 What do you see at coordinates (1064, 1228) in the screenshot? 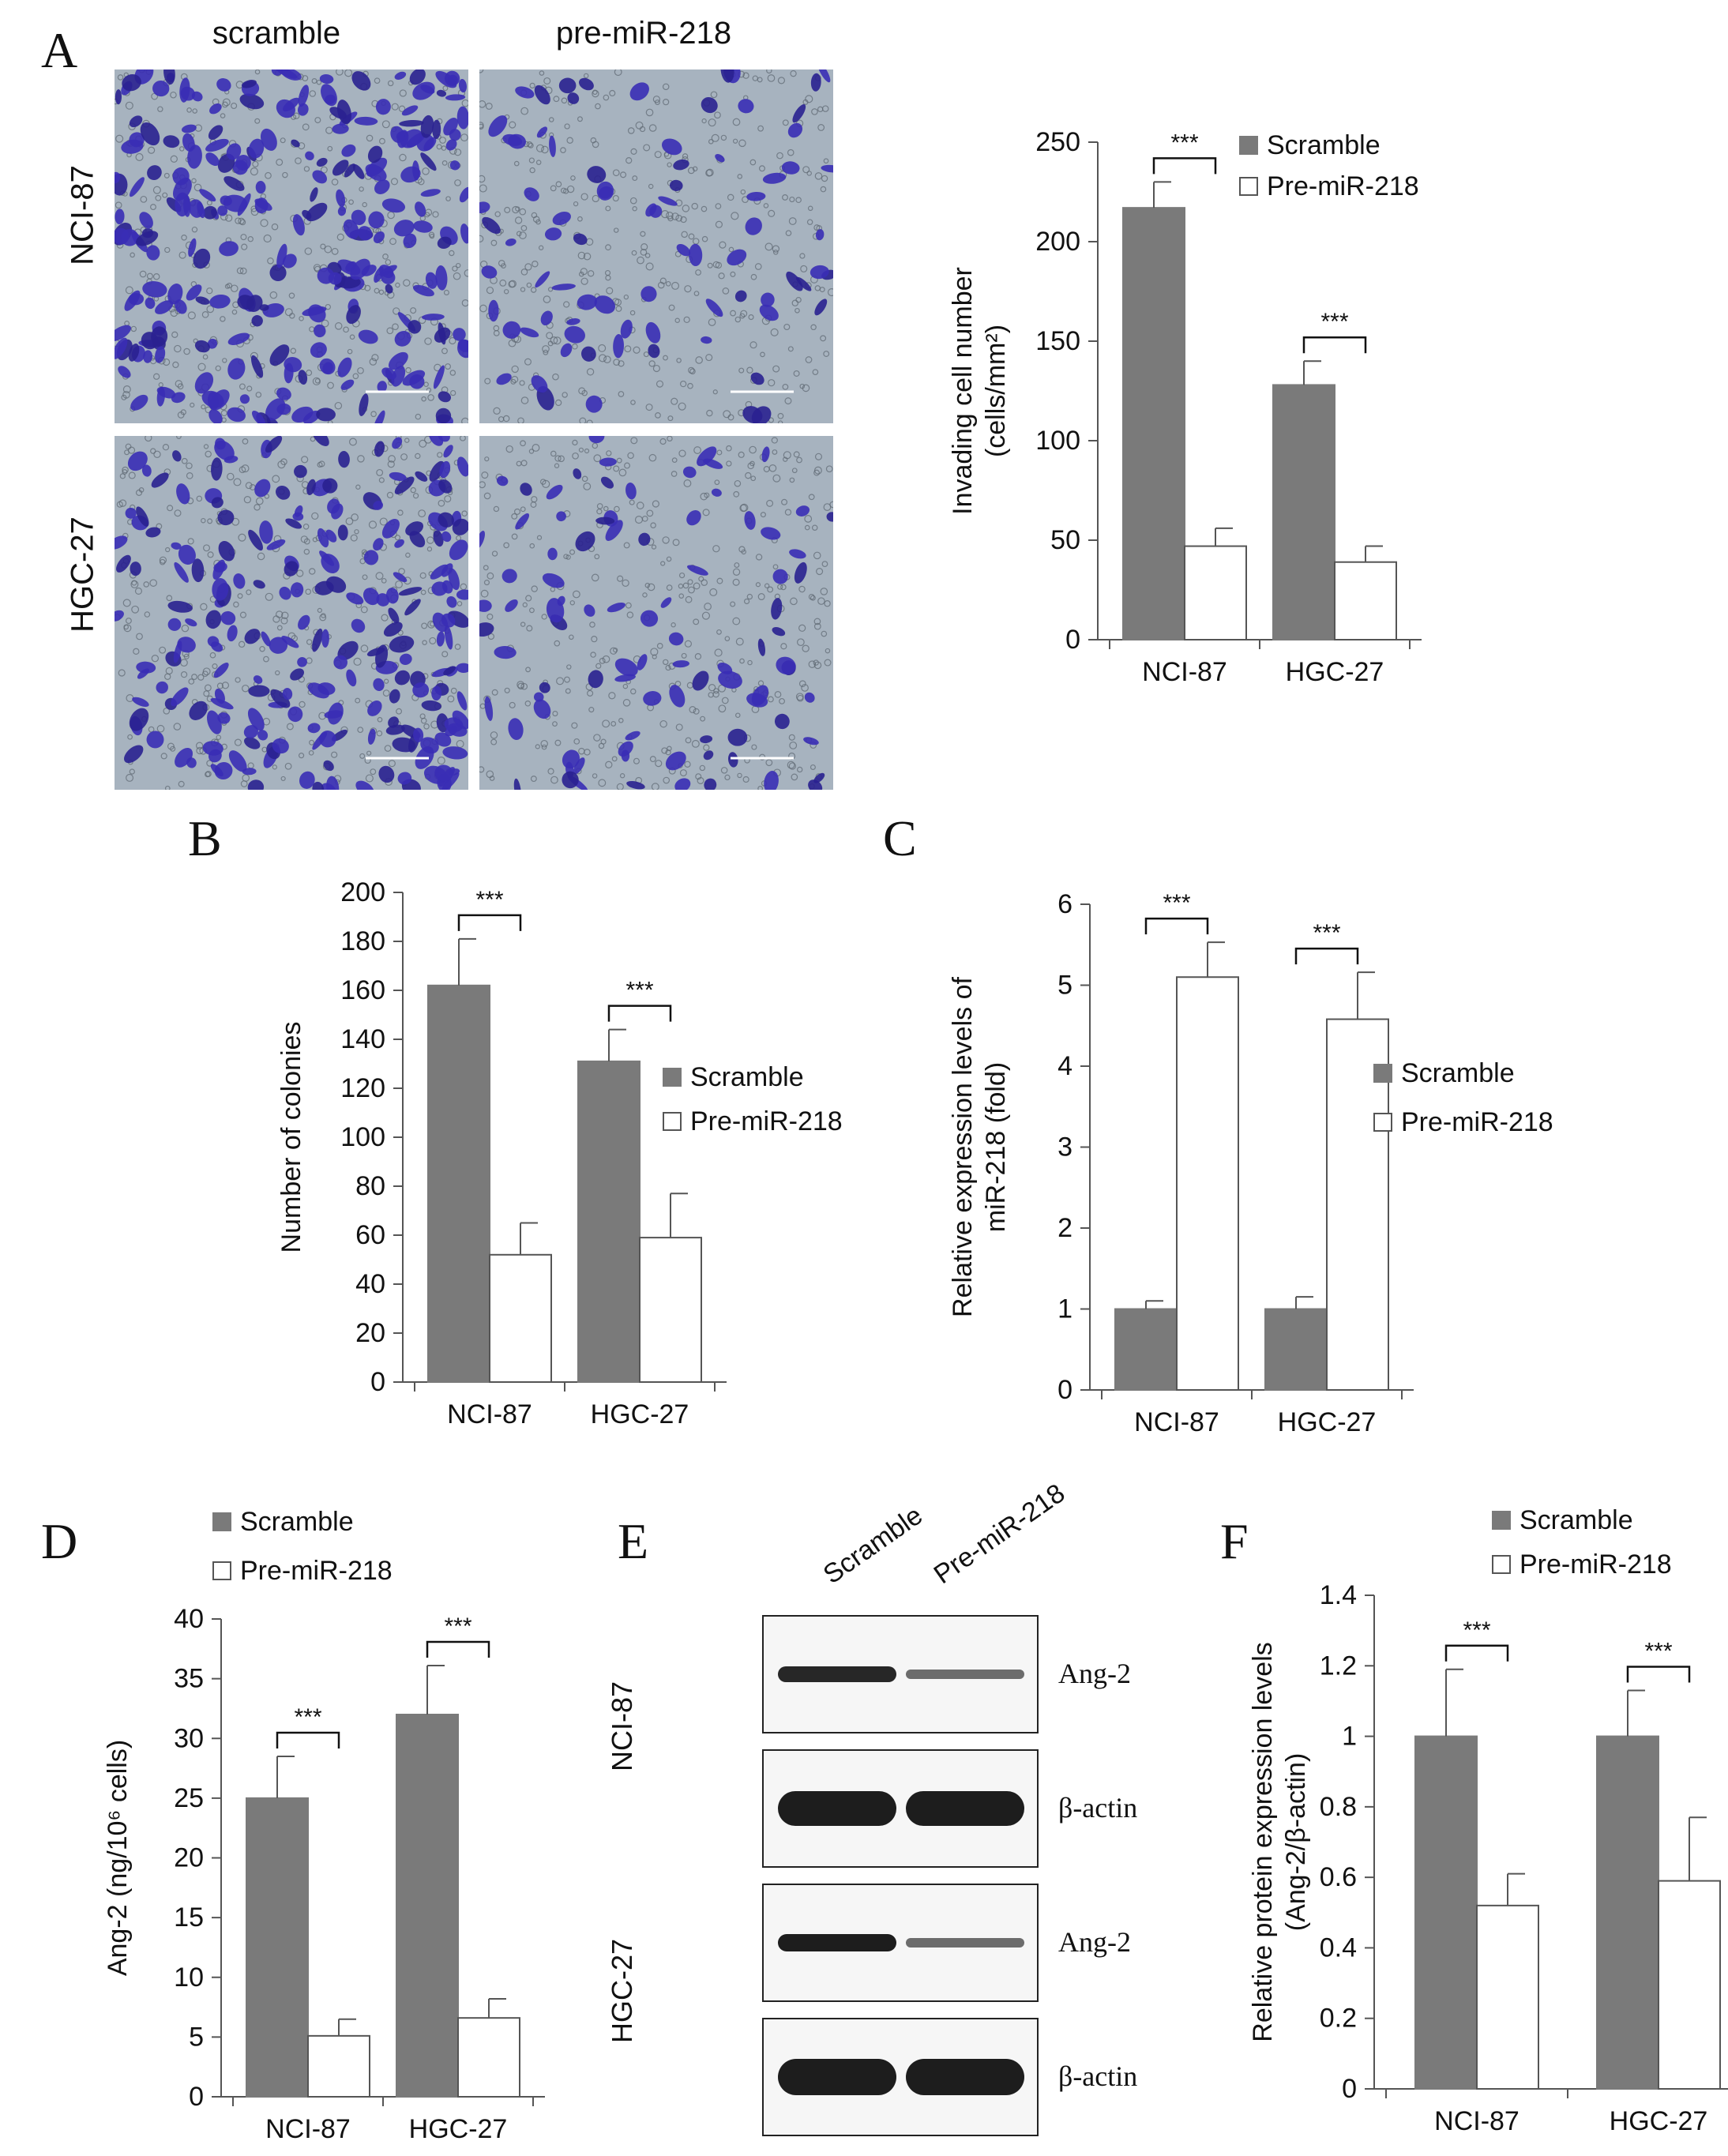
I see `chart-c-y-tick-label-2: 2` at bounding box center [1064, 1228].